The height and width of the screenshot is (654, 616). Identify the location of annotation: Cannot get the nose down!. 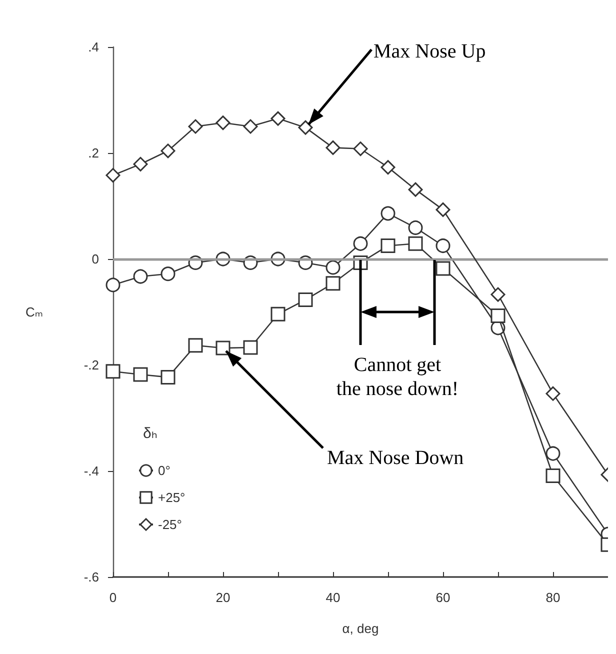
(397, 377).